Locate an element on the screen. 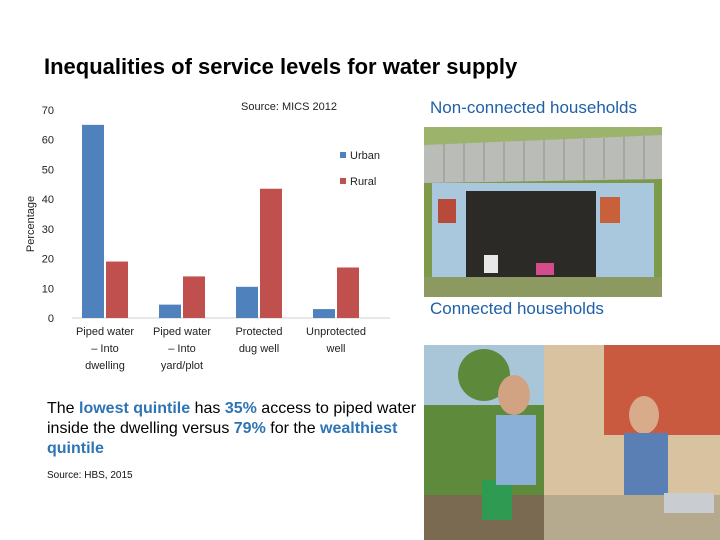 This screenshot has height=540, width=720. legend-label: Rural is located at coordinates (363, 182).